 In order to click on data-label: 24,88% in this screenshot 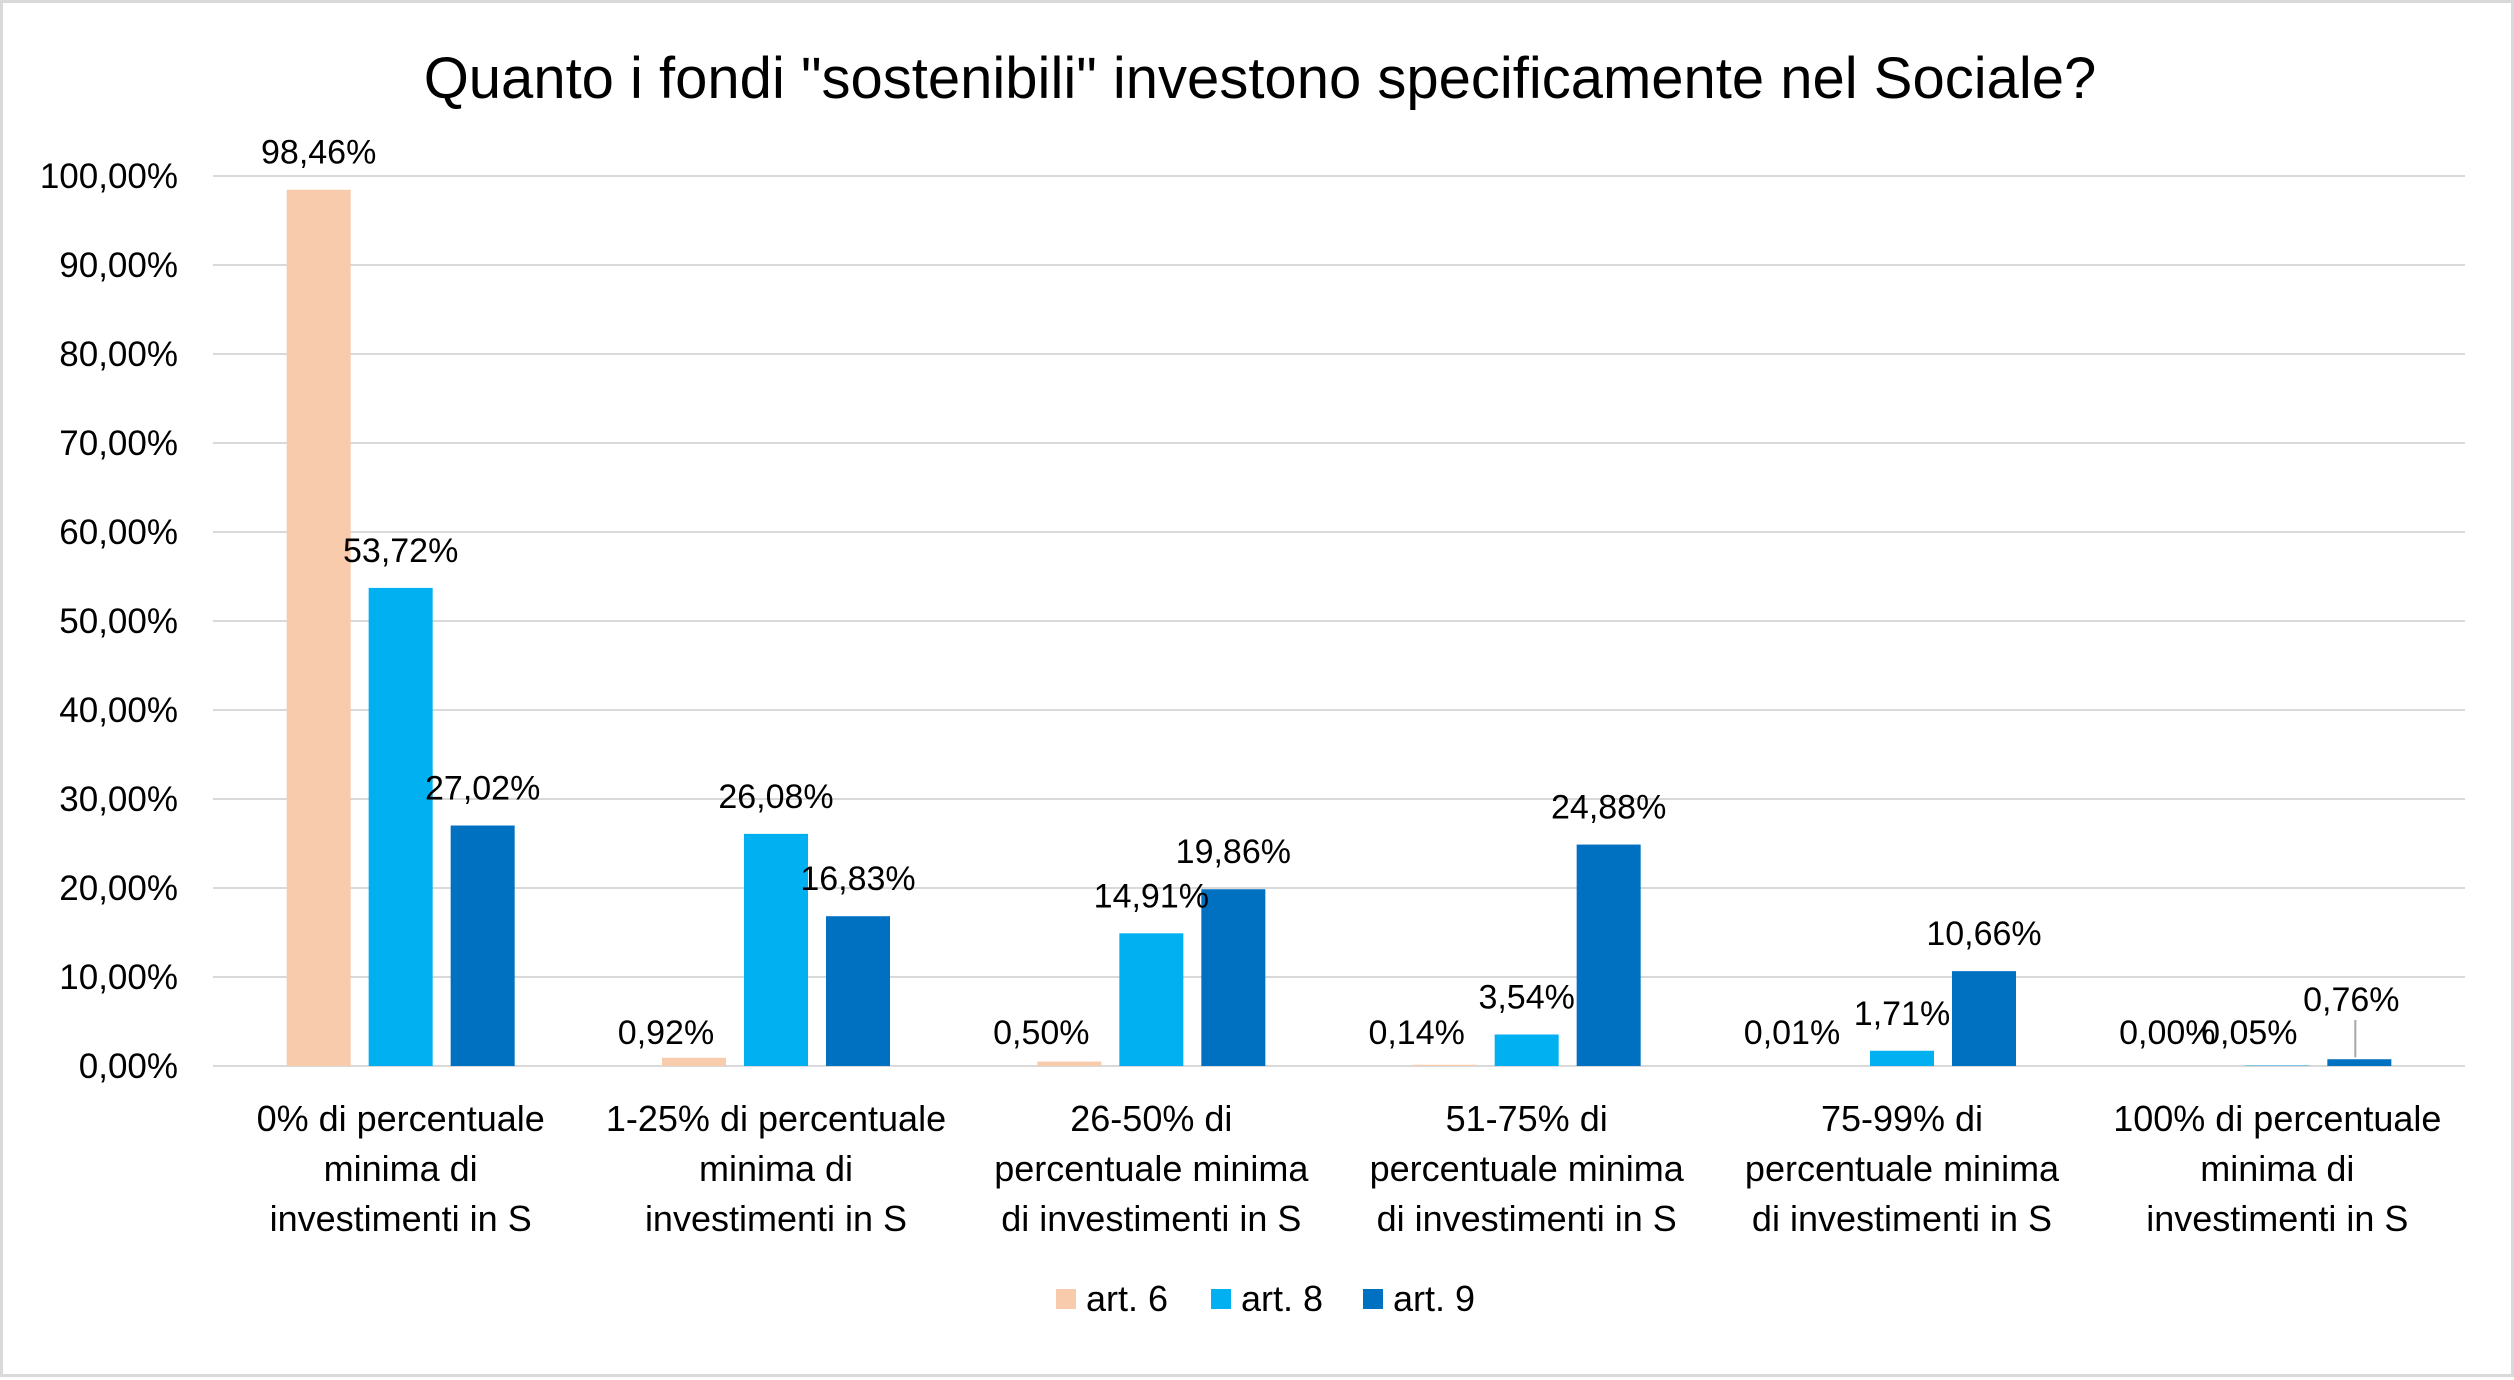, I will do `click(1608, 808)`.